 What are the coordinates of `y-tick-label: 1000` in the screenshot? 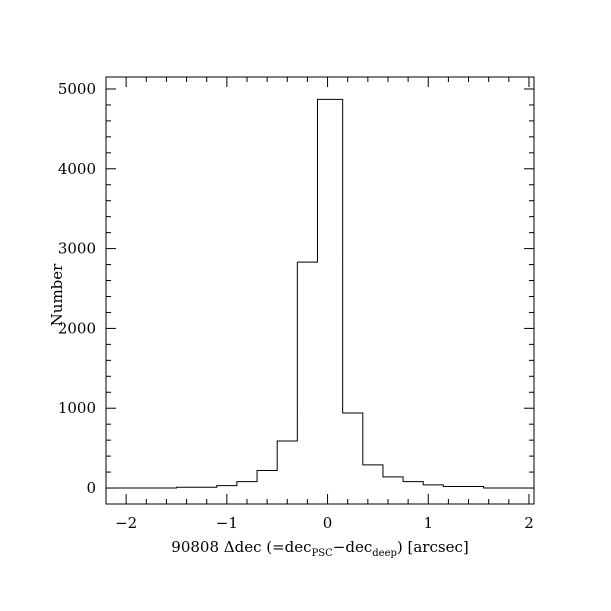 It's located at (77, 408).